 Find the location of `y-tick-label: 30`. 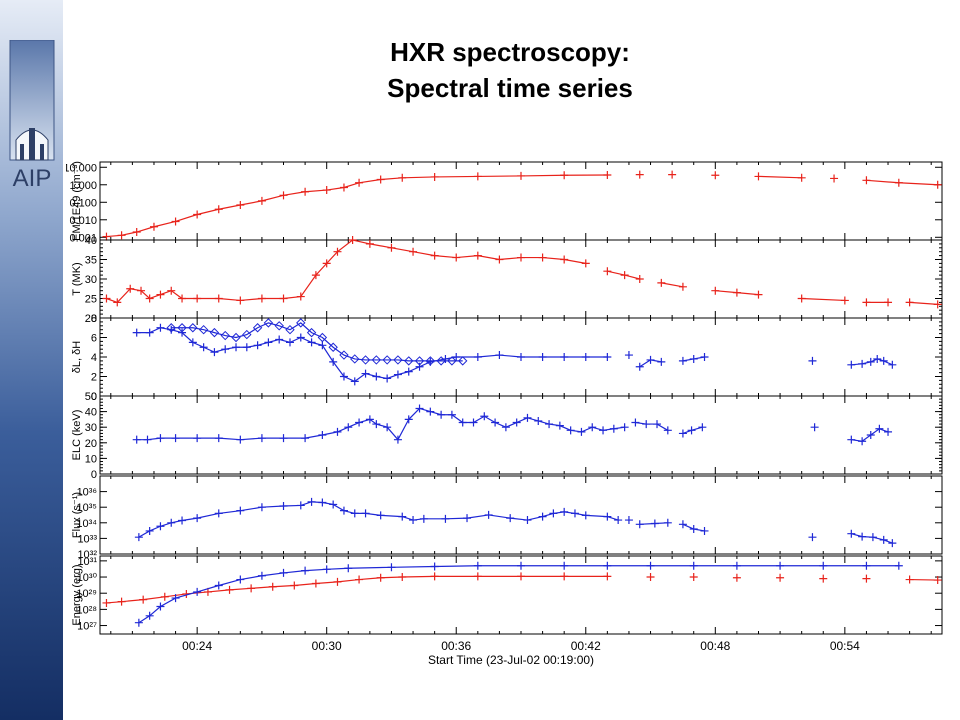

y-tick-label: 30 is located at coordinates (91, 428).